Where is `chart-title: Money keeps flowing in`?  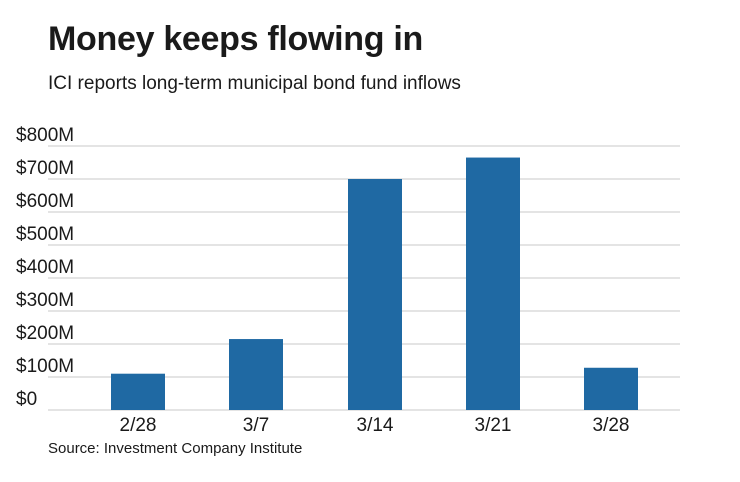
chart-title: Money keeps flowing in is located at coordinates (236, 39).